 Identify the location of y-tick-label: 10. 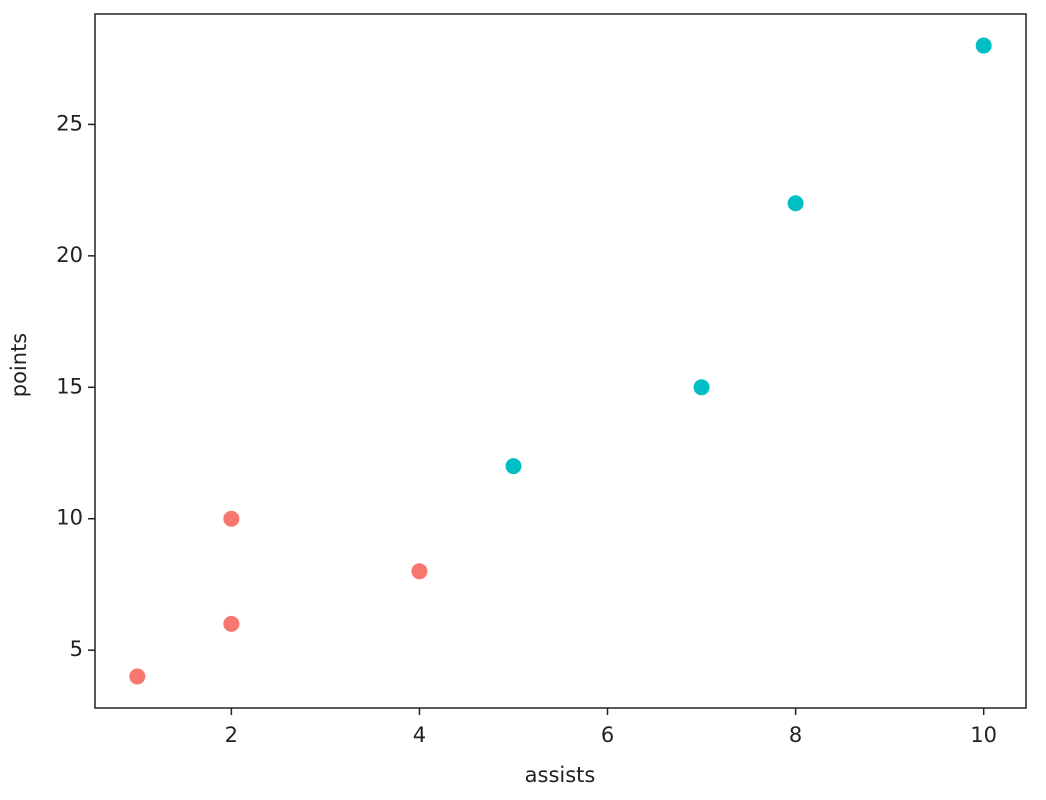
(69, 518).